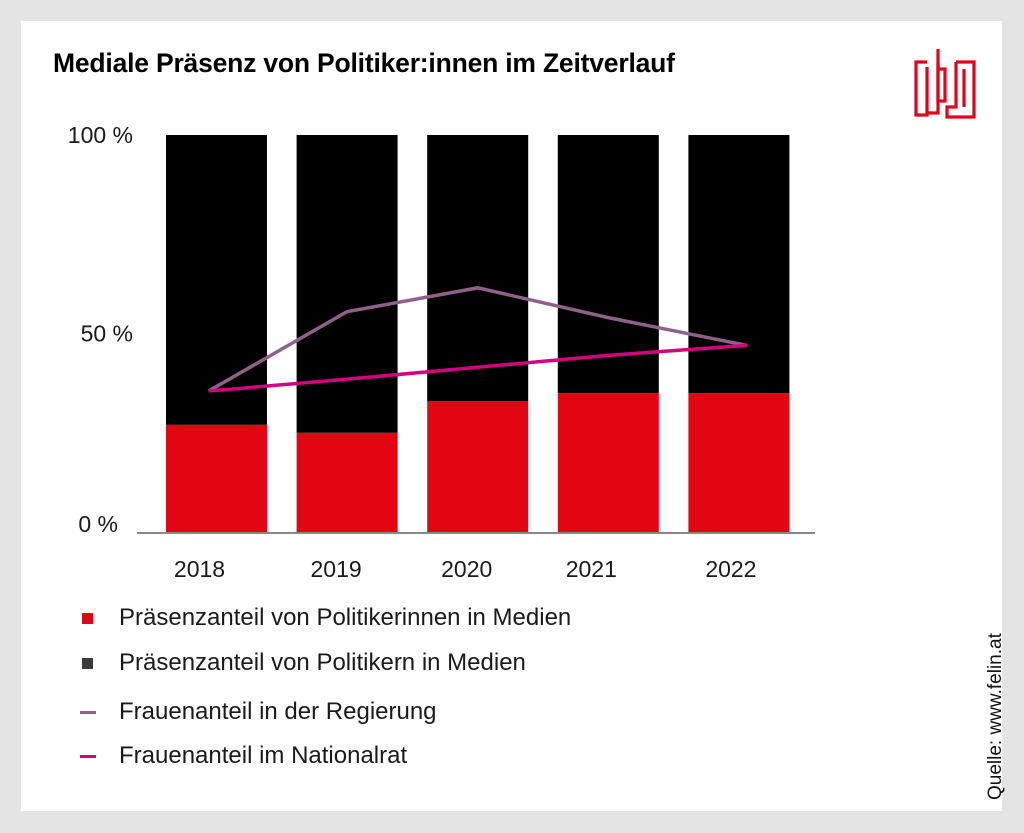 The width and height of the screenshot is (1024, 833). I want to click on y-tick-label: 0 %, so click(98, 524).